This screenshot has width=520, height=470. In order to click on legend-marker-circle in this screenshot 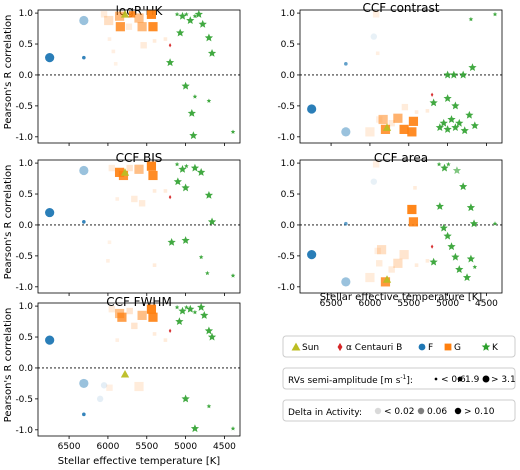, I will do `click(422, 347)`.